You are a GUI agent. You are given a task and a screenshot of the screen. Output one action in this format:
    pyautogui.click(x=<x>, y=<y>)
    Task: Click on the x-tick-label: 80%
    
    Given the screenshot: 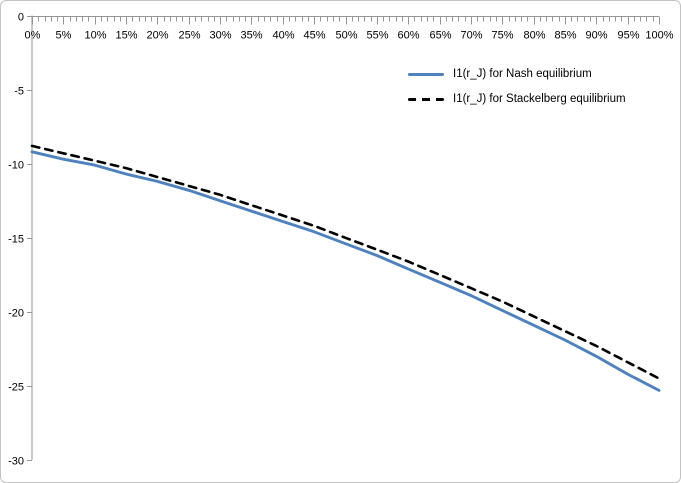 What is the action you would take?
    pyautogui.click(x=534, y=36)
    